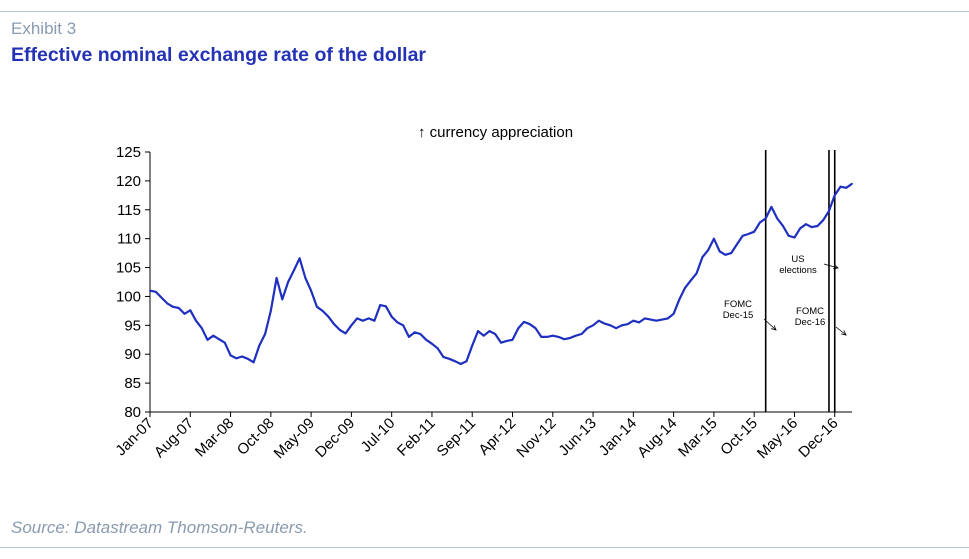 The height and width of the screenshot is (559, 969). I want to click on x-tick-label: Jan-14, so click(618, 437).